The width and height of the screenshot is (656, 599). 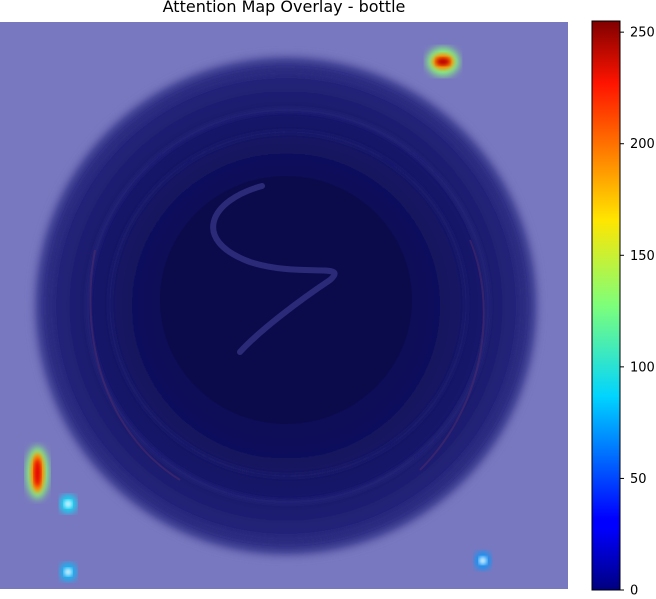 What do you see at coordinates (68, 571) in the screenshot?
I see `bottom-left-spot` at bounding box center [68, 571].